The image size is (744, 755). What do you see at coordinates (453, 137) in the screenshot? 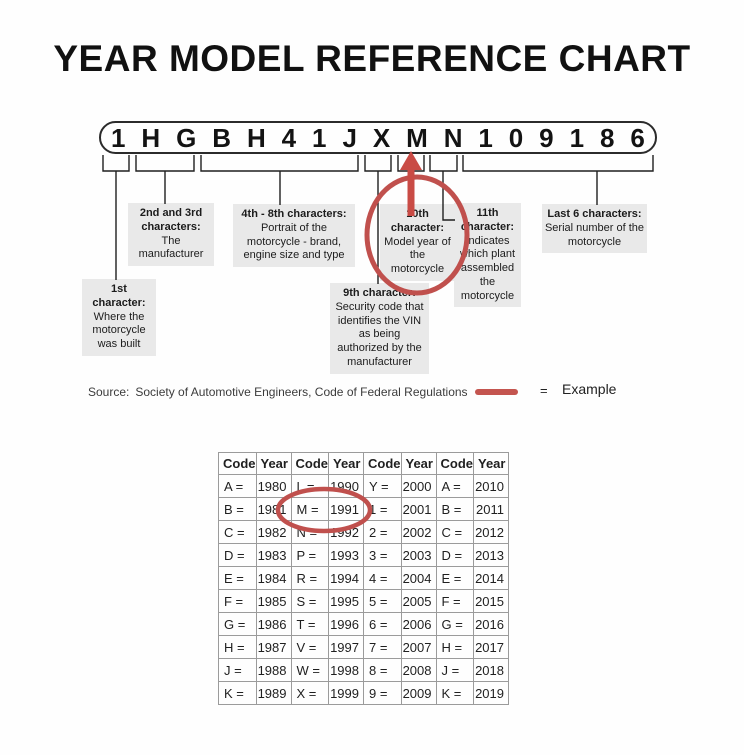
I see `vin-char: N` at bounding box center [453, 137].